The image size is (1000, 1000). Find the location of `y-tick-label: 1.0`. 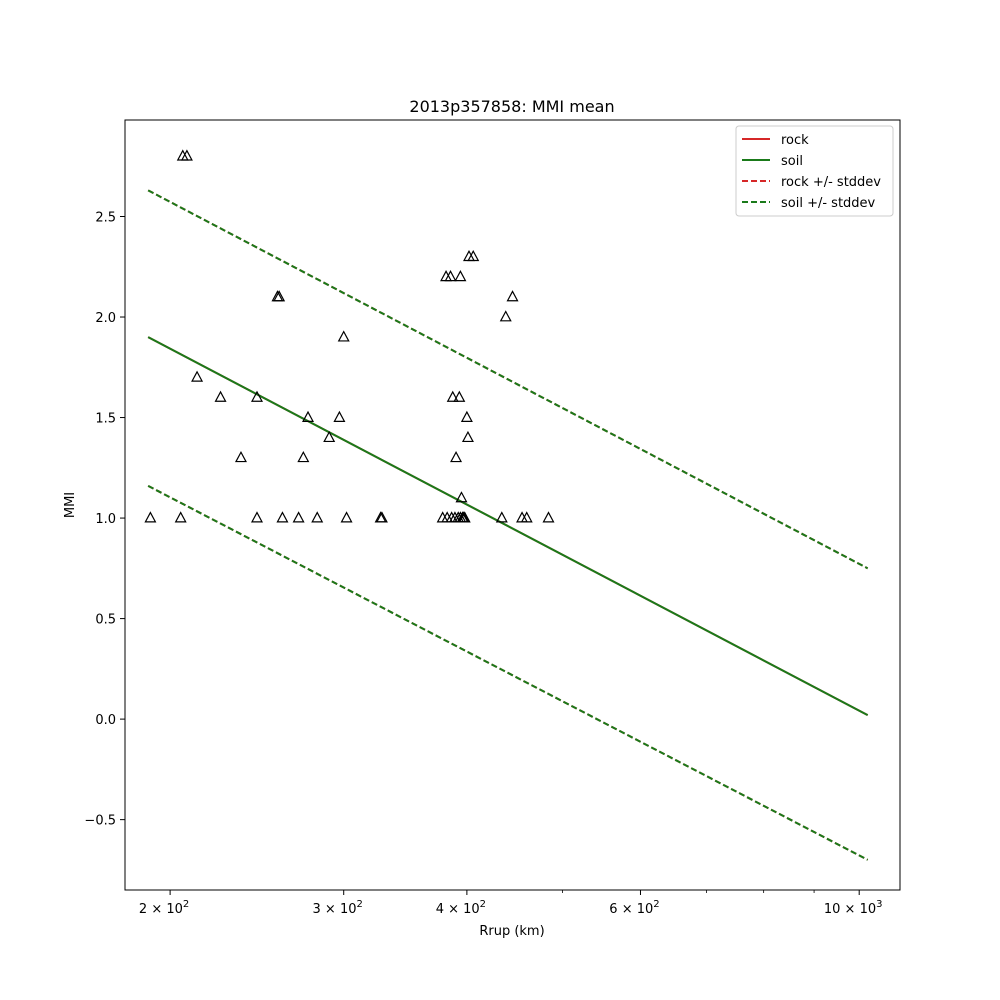

y-tick-label: 1.0 is located at coordinates (105, 519).